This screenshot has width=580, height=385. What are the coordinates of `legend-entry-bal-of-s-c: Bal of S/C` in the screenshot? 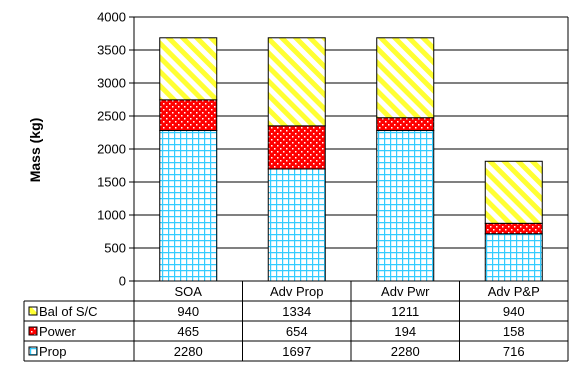 It's located at (68, 311).